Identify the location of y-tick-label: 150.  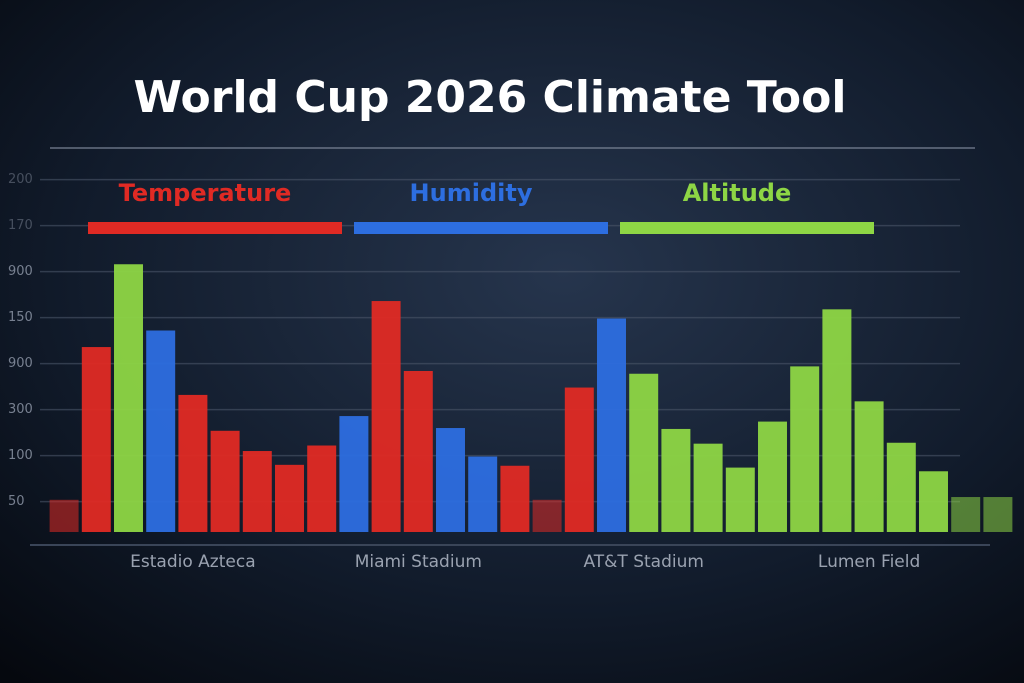
(20, 317).